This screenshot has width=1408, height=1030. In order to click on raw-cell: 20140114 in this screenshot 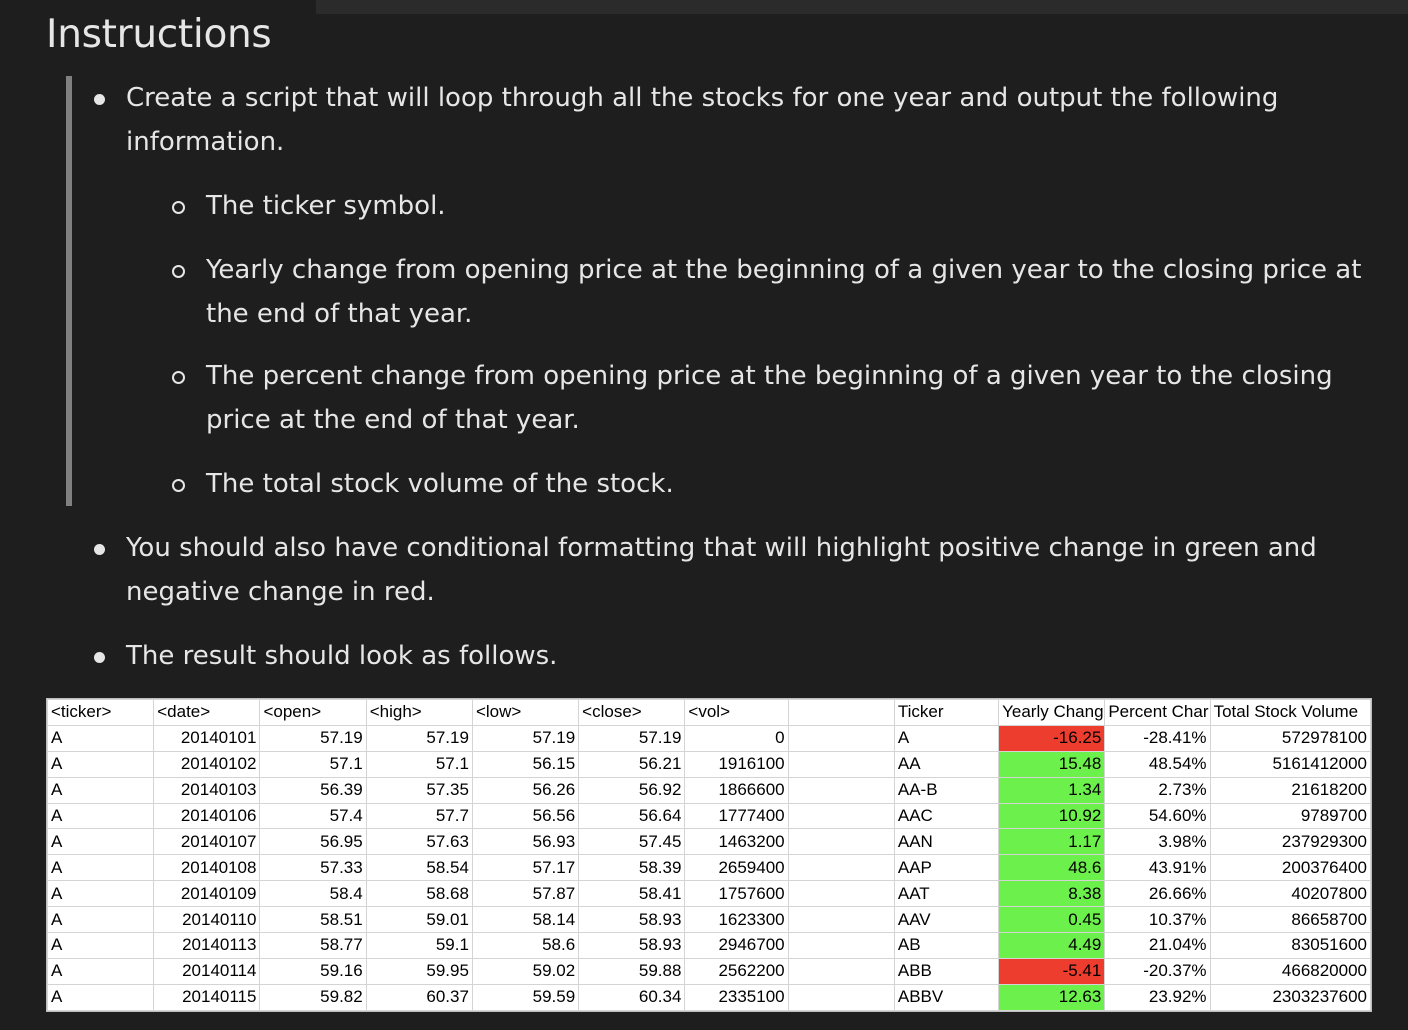, I will do `click(207, 971)`.